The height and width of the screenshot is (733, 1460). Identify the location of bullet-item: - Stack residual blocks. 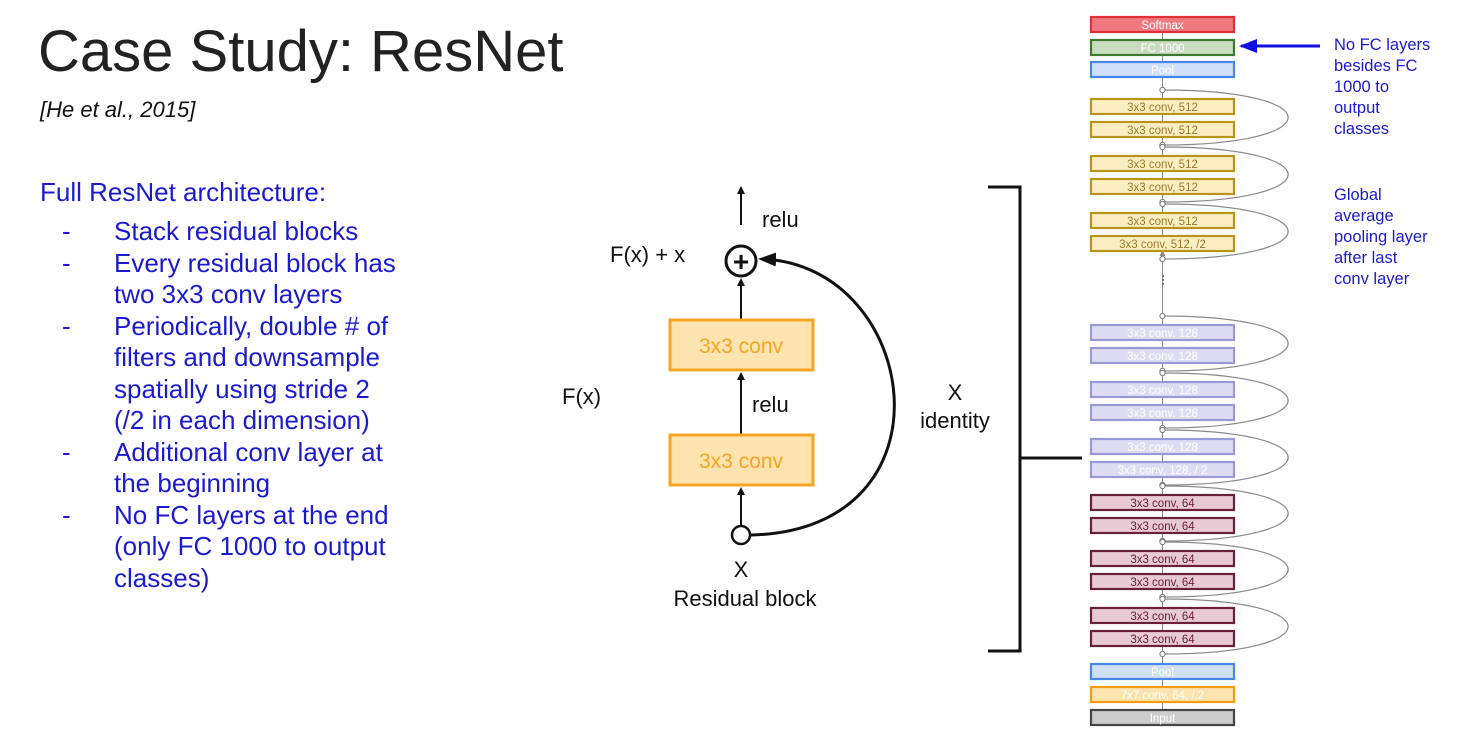
(229, 232).